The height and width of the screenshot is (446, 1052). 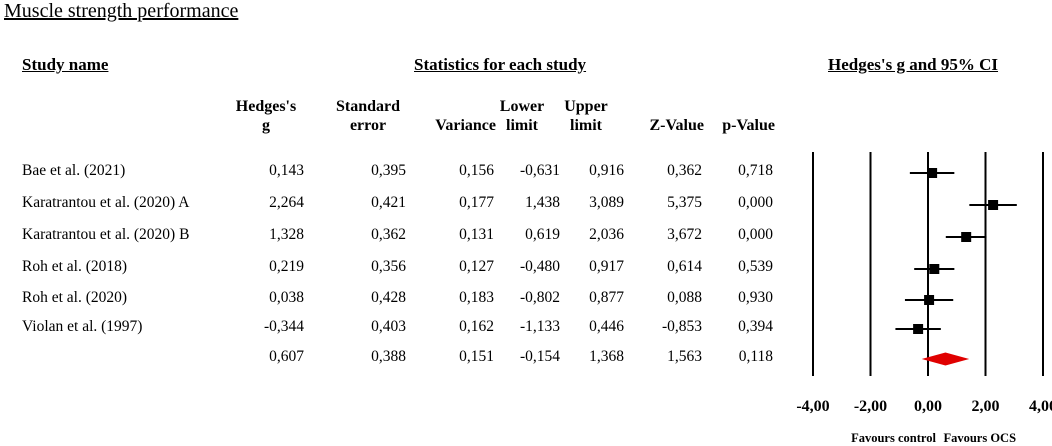 I want to click on hedges-g-cell: 0,038, so click(x=286, y=297).